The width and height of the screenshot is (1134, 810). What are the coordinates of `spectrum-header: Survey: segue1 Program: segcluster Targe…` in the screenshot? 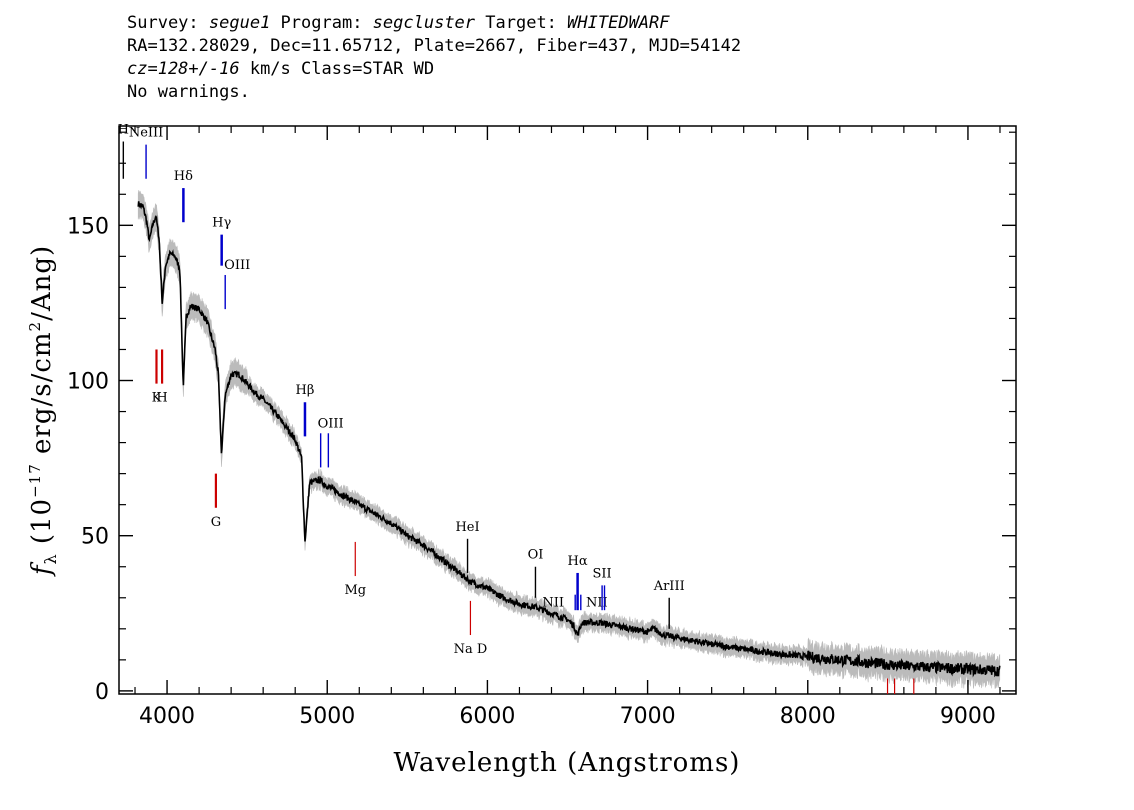 It's located at (434, 58).